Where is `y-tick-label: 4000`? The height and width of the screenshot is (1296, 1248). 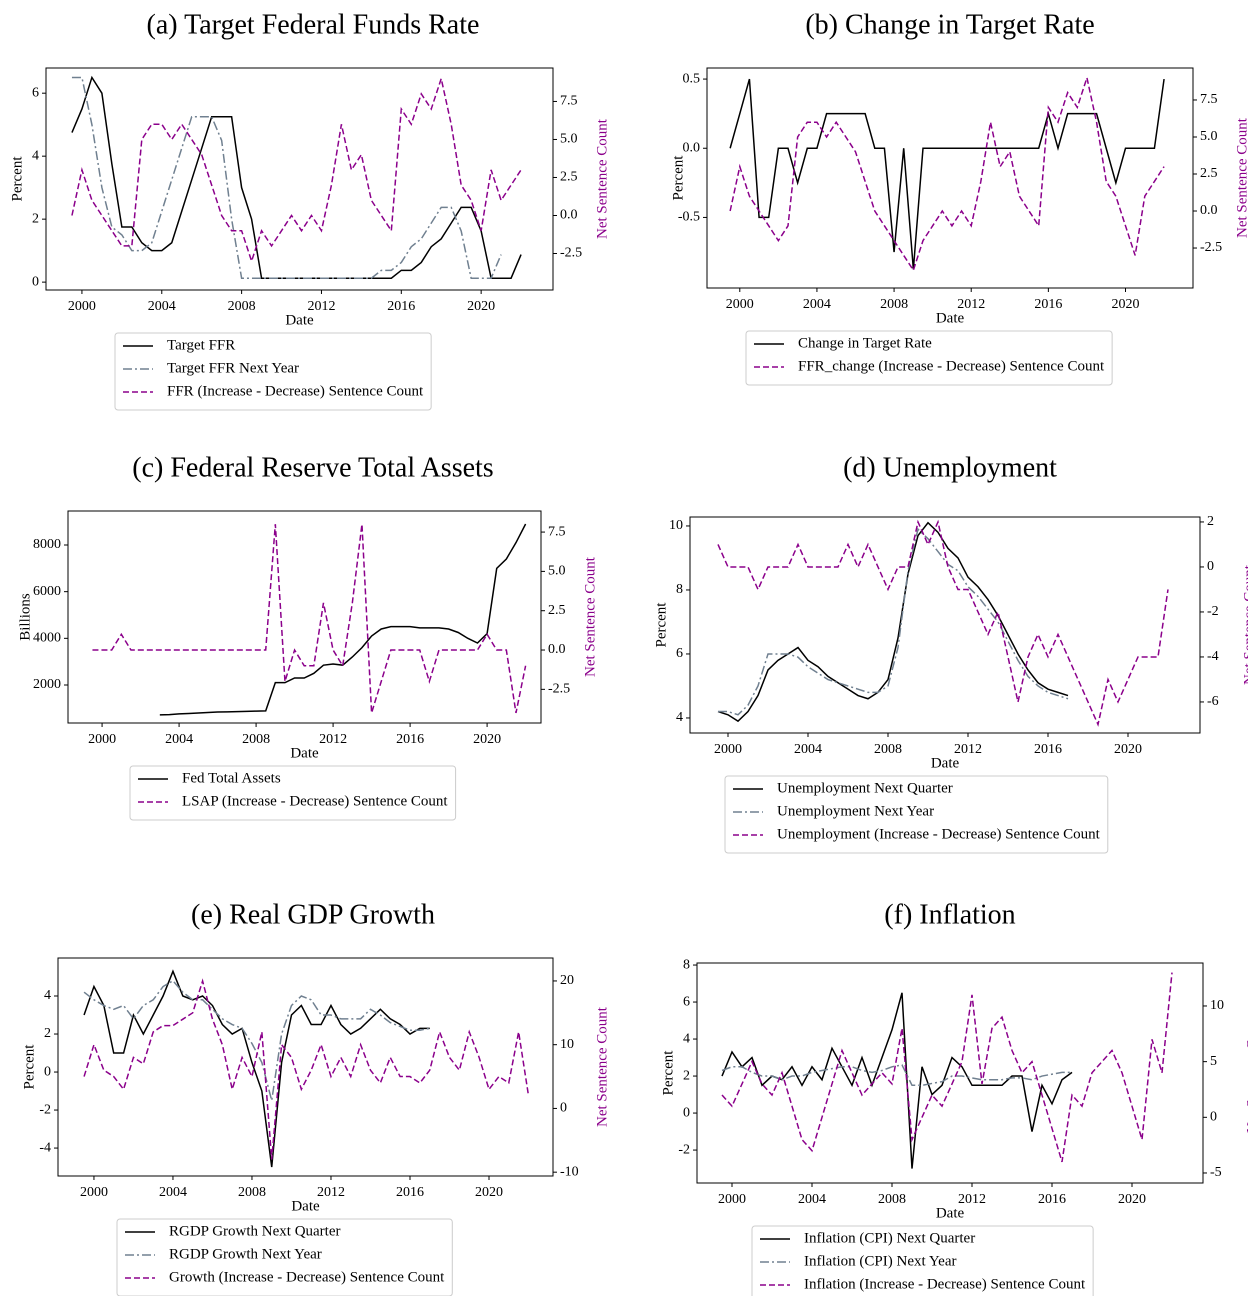
y-tick-label: 4000 is located at coordinates (47, 638).